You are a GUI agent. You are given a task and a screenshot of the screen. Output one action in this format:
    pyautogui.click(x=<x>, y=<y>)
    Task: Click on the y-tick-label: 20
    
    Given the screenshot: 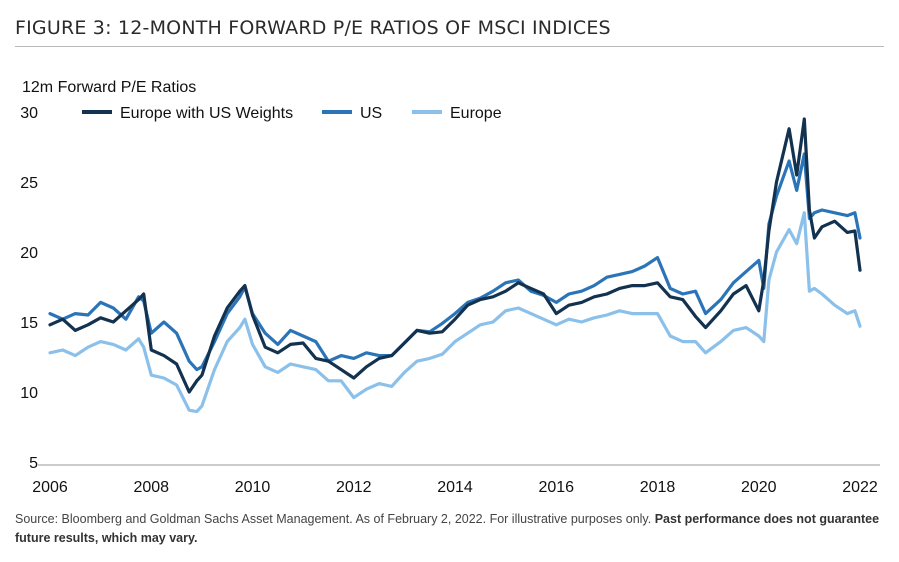 What is the action you would take?
    pyautogui.click(x=29, y=253)
    